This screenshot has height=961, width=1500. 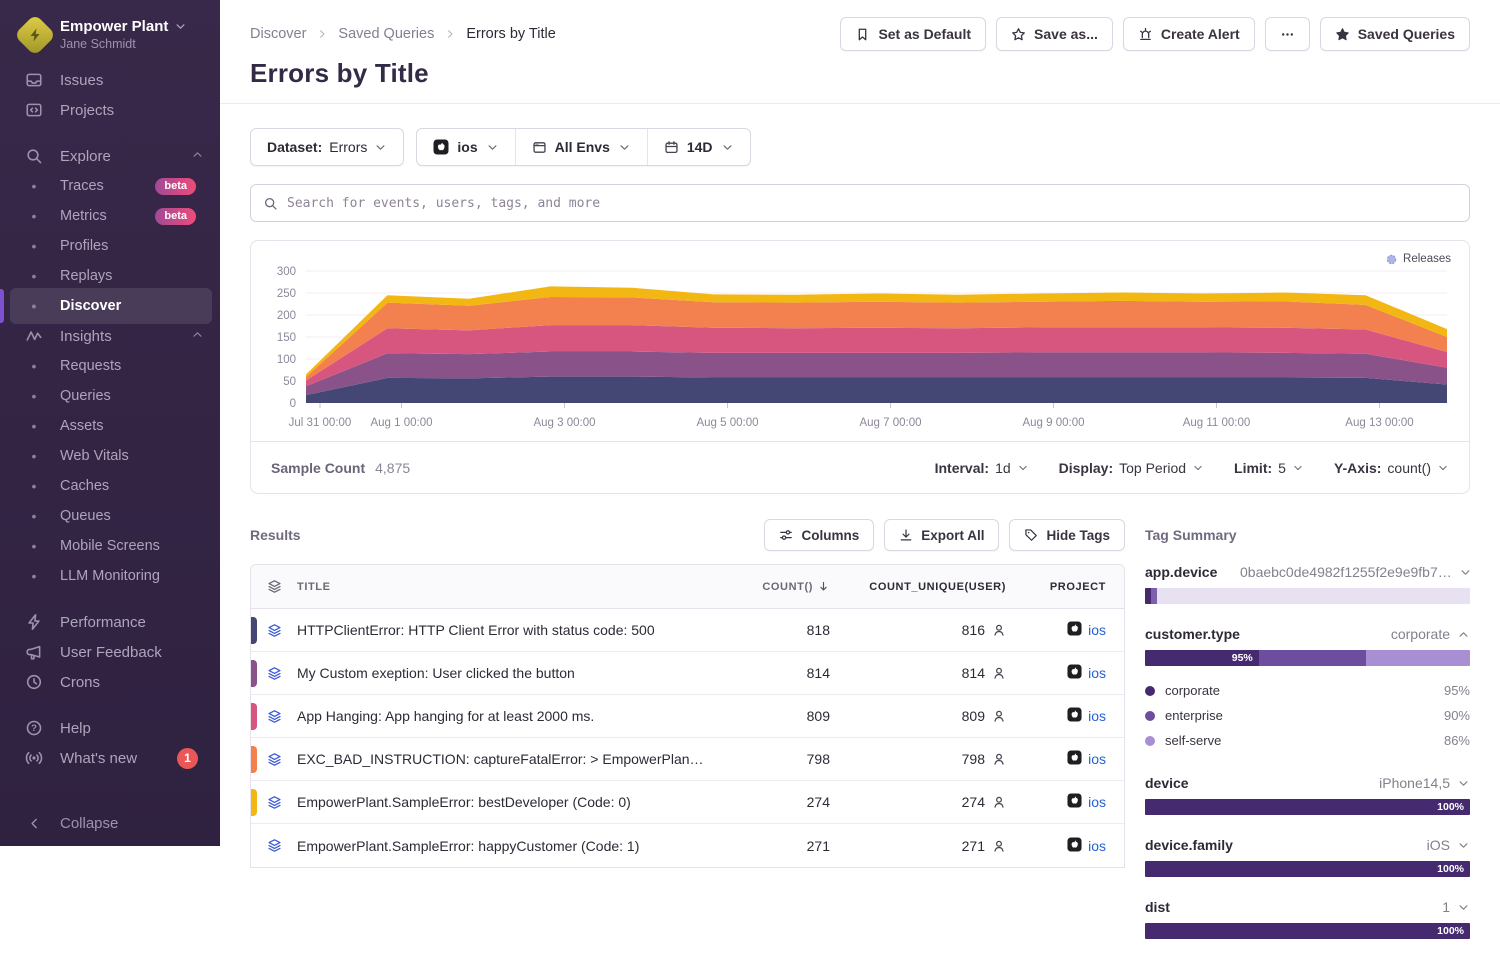 I want to click on columns-button: Columns, so click(x=819, y=535).